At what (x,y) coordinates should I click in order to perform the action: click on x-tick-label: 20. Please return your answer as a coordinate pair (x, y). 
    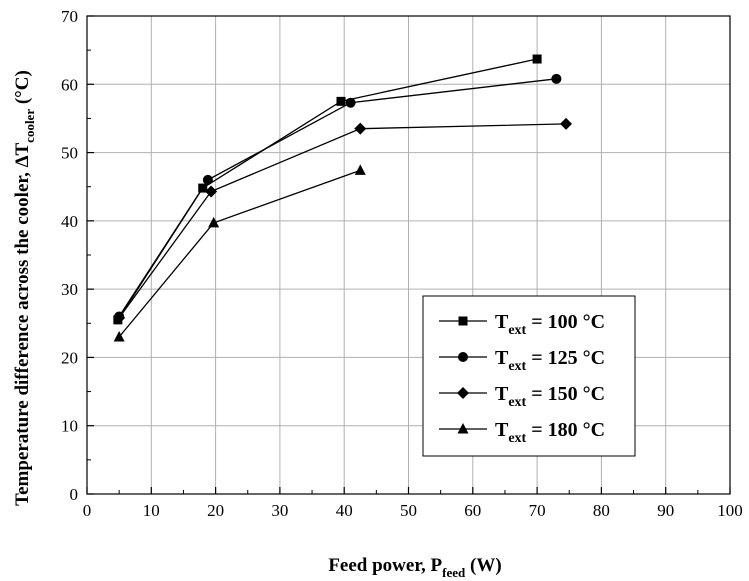
    Looking at the image, I should click on (215, 510).